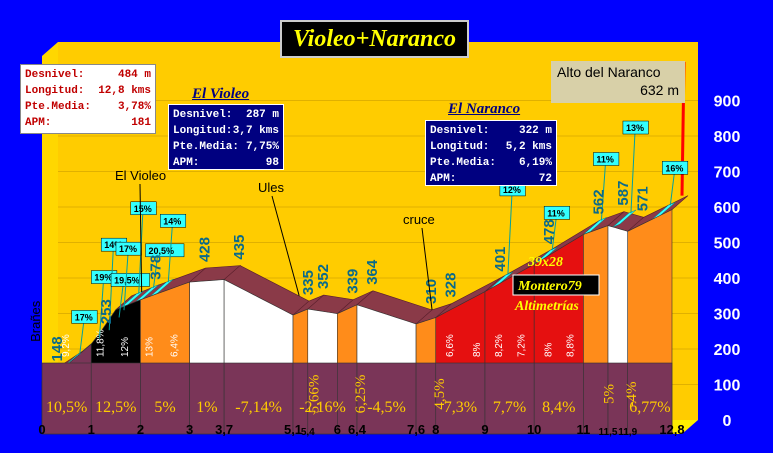 This screenshot has height=453, width=773. What do you see at coordinates (727, 137) in the screenshot?
I see `y-tick-label: 800` at bounding box center [727, 137].